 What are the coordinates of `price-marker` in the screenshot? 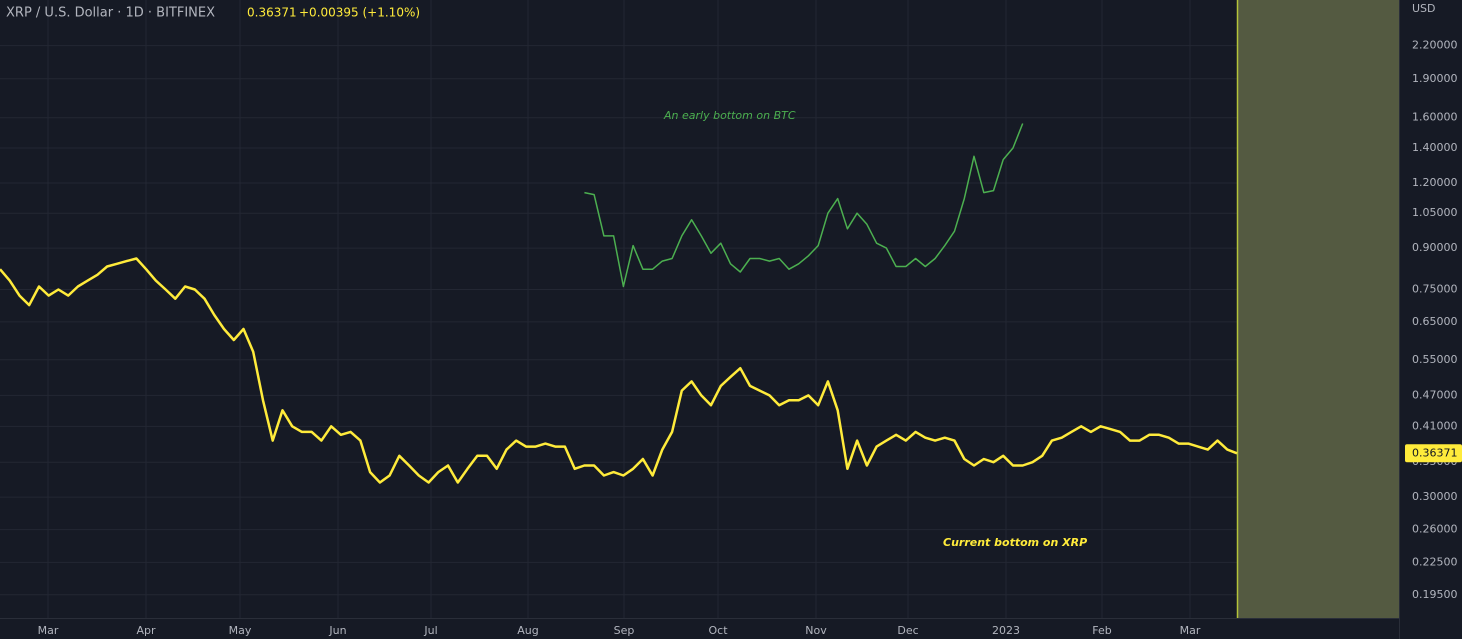 It's located at (1433, 453).